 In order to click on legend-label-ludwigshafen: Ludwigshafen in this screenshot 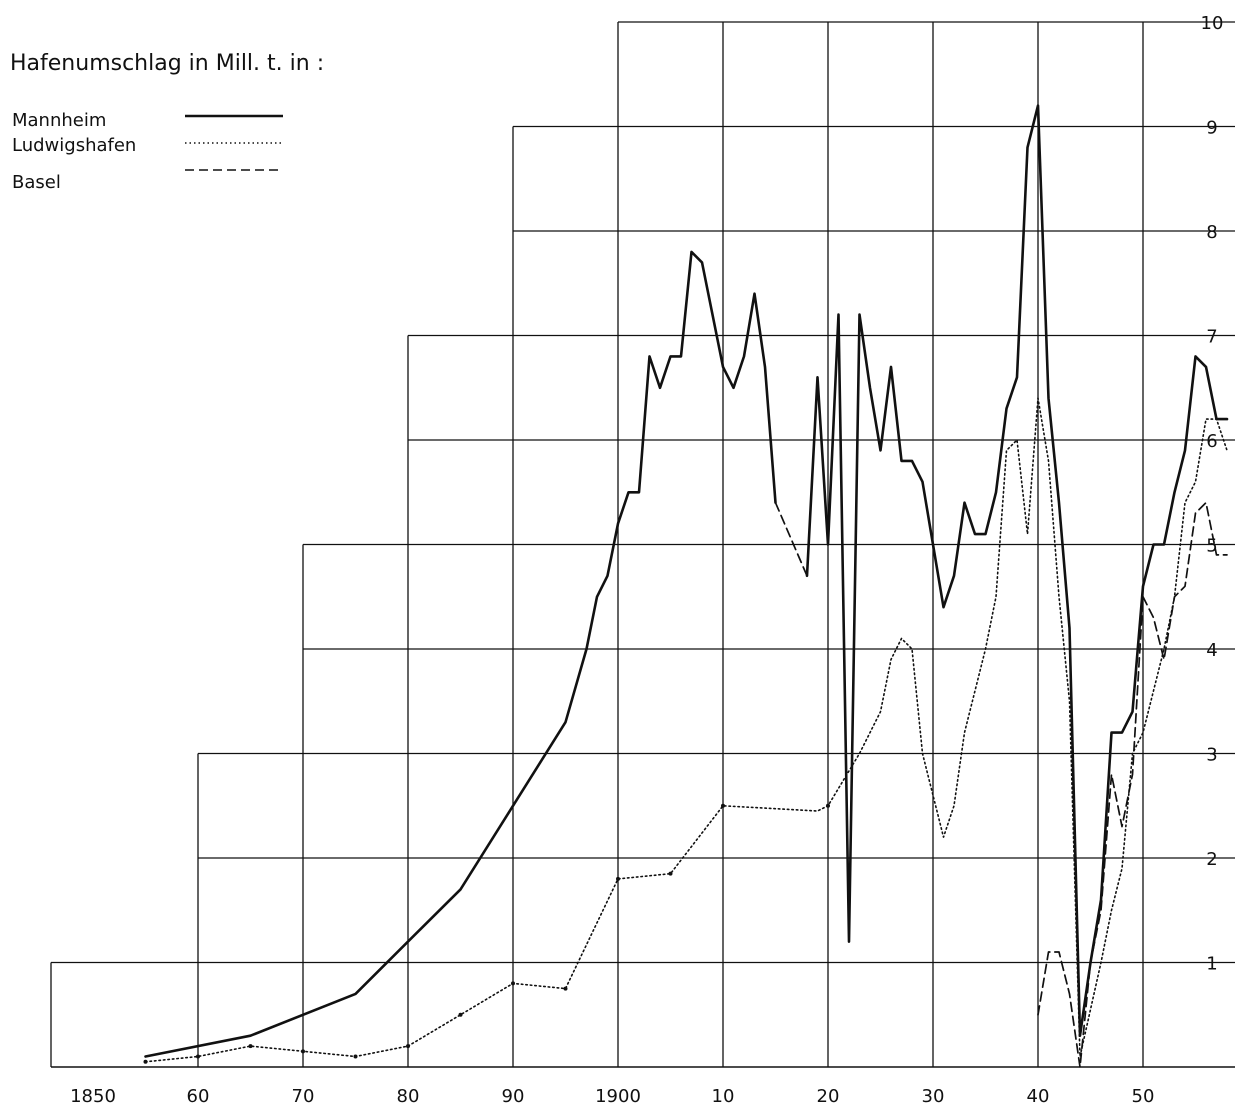, I will do `click(74, 145)`.